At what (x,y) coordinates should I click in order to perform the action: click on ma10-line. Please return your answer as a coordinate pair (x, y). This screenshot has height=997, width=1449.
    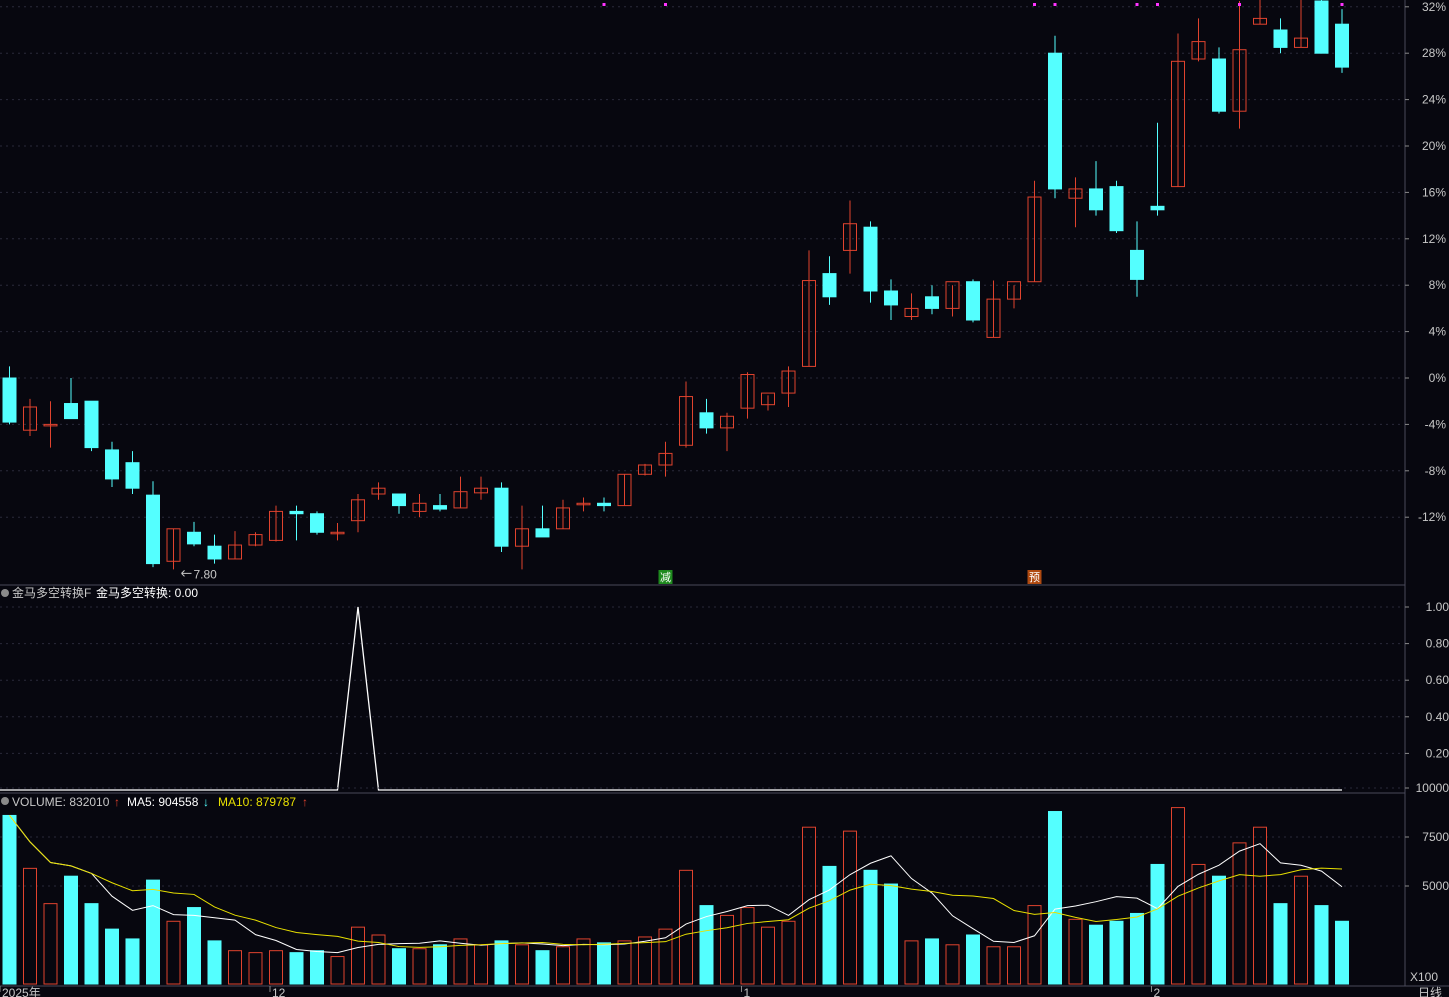
    Looking at the image, I should click on (676, 881).